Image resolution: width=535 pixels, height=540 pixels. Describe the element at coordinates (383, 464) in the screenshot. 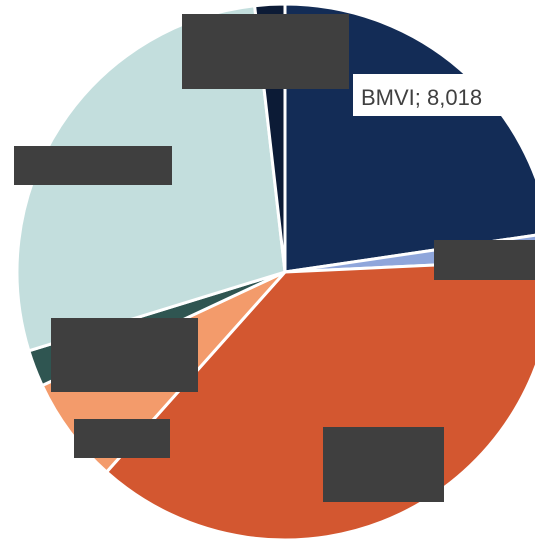

I see `redacted-label-bottom` at that location.